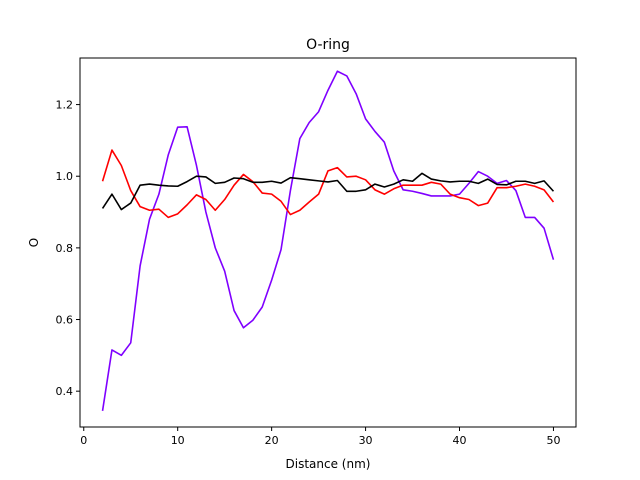  What do you see at coordinates (320, 437) in the screenshot?
I see `x-axis-ticks: 0 10 20 30 40 50` at bounding box center [320, 437].